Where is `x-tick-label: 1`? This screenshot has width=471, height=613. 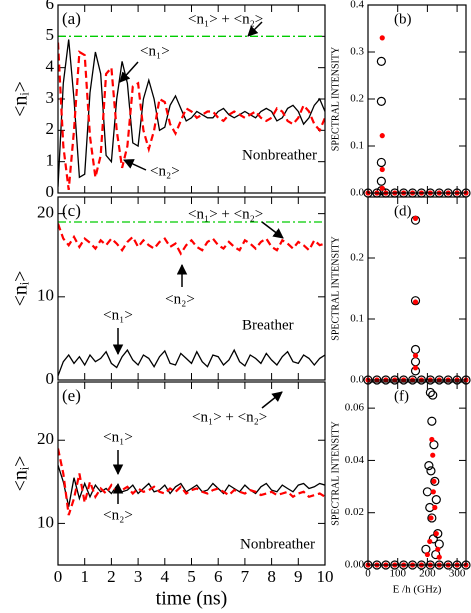 x-tick-label: 1 is located at coordinates (84, 576).